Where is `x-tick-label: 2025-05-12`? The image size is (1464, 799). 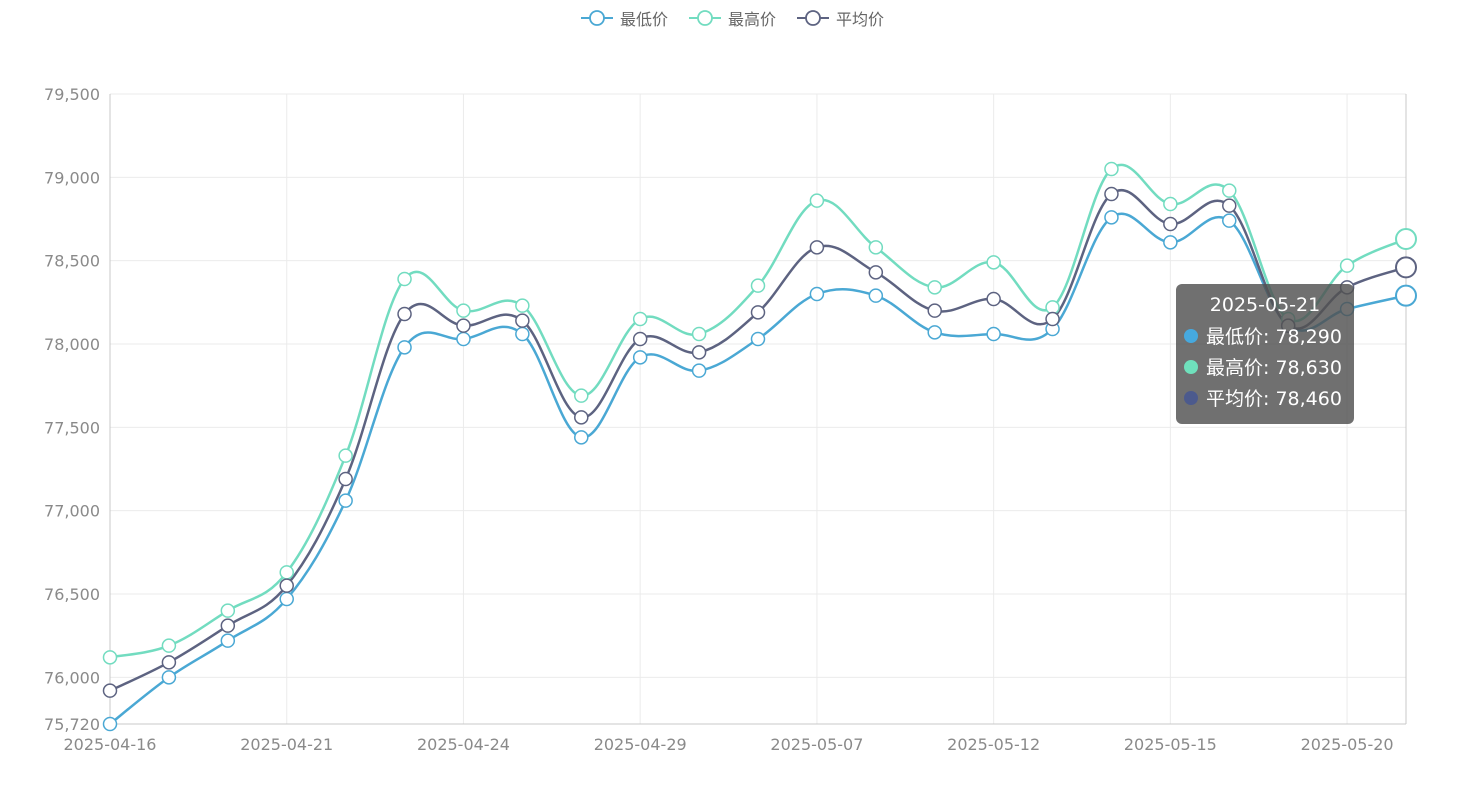
x-tick-label: 2025-05-12 is located at coordinates (993, 744).